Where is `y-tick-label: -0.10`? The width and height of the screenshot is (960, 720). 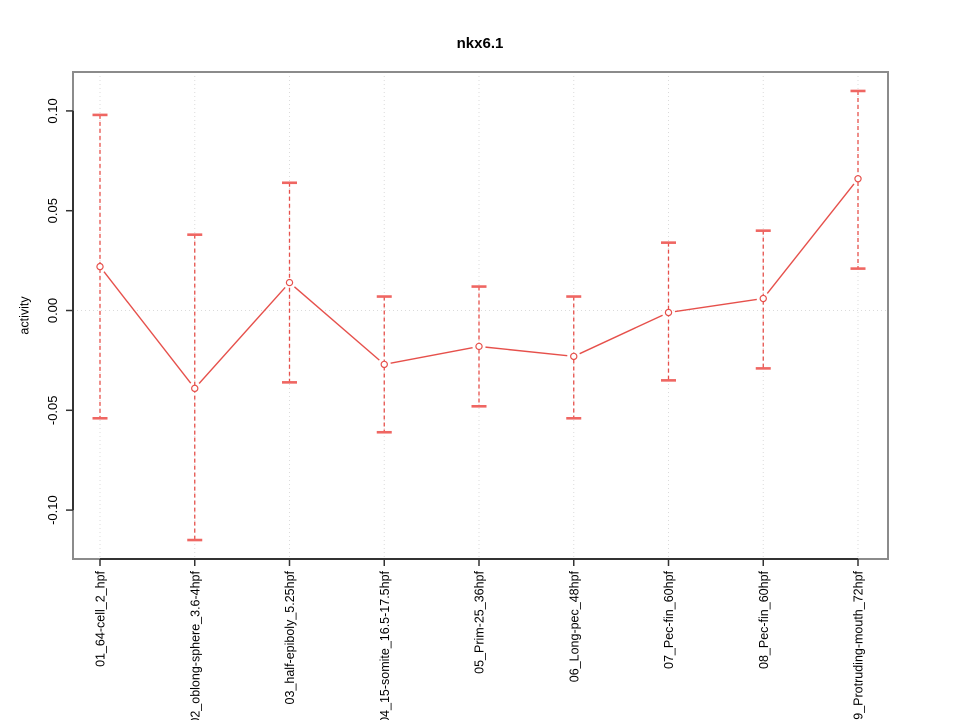
y-tick-label: -0.10 is located at coordinates (52, 510).